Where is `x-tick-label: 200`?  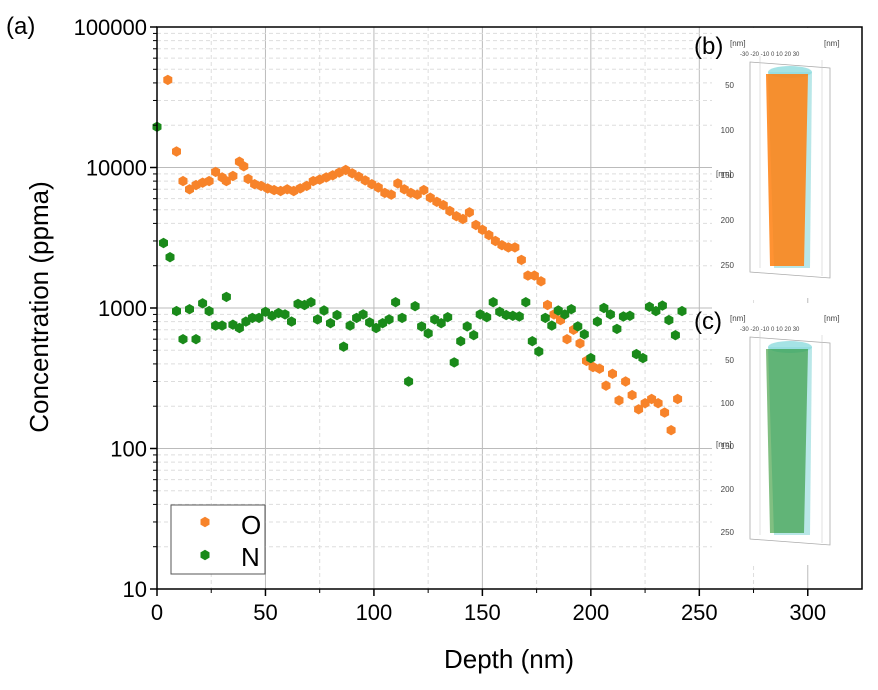
x-tick-label: 200 is located at coordinates (590, 612).